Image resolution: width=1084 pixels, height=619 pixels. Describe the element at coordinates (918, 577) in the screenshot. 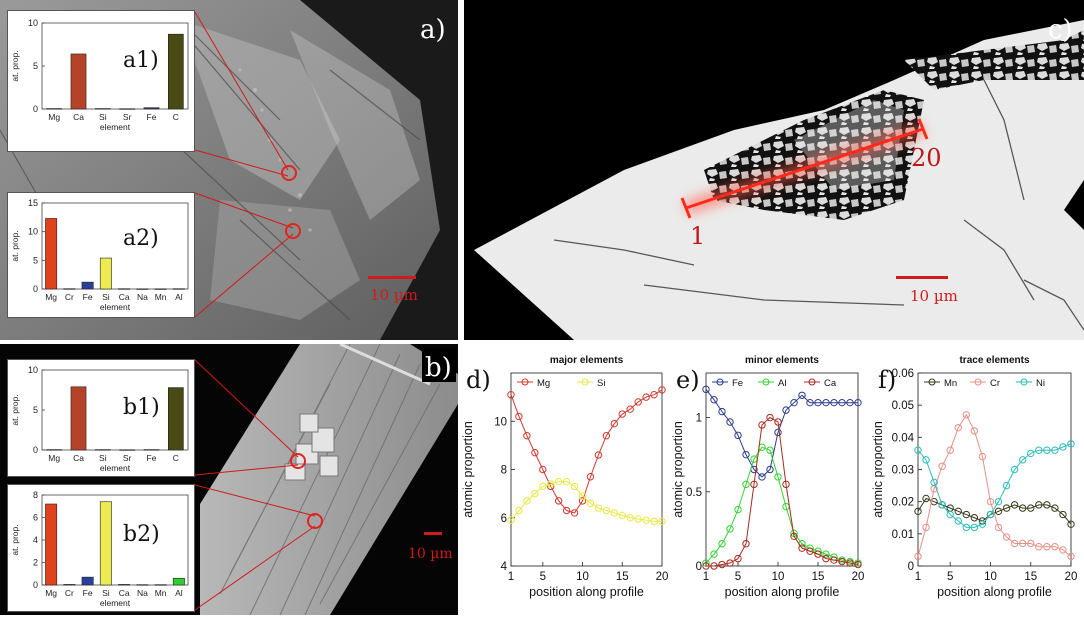

I see `x-tick-label: 1` at that location.